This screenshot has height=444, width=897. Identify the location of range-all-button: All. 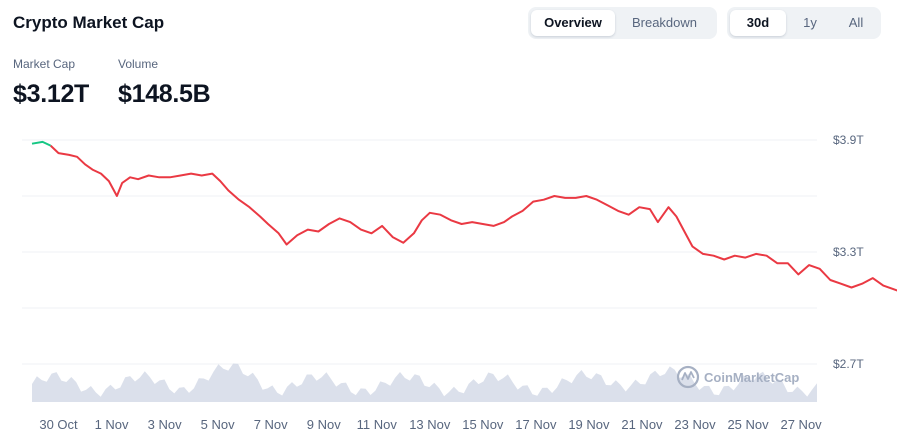
(856, 22).